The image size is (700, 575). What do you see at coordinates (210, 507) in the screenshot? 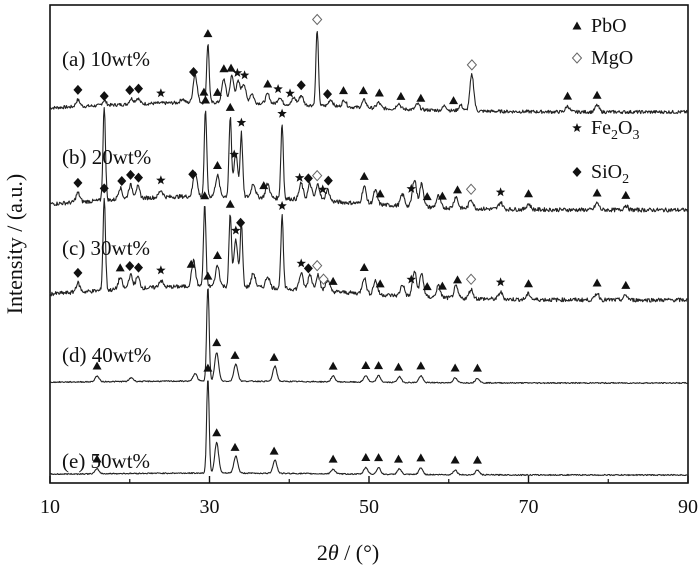
I see `x-tick-label-1: 30` at bounding box center [210, 507].